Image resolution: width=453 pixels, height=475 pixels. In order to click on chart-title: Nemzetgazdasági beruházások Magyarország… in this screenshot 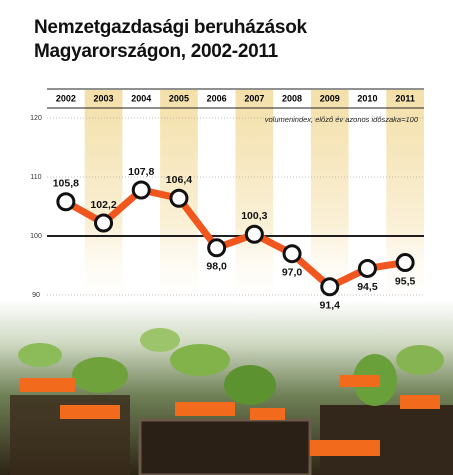, I will do `click(170, 39)`.